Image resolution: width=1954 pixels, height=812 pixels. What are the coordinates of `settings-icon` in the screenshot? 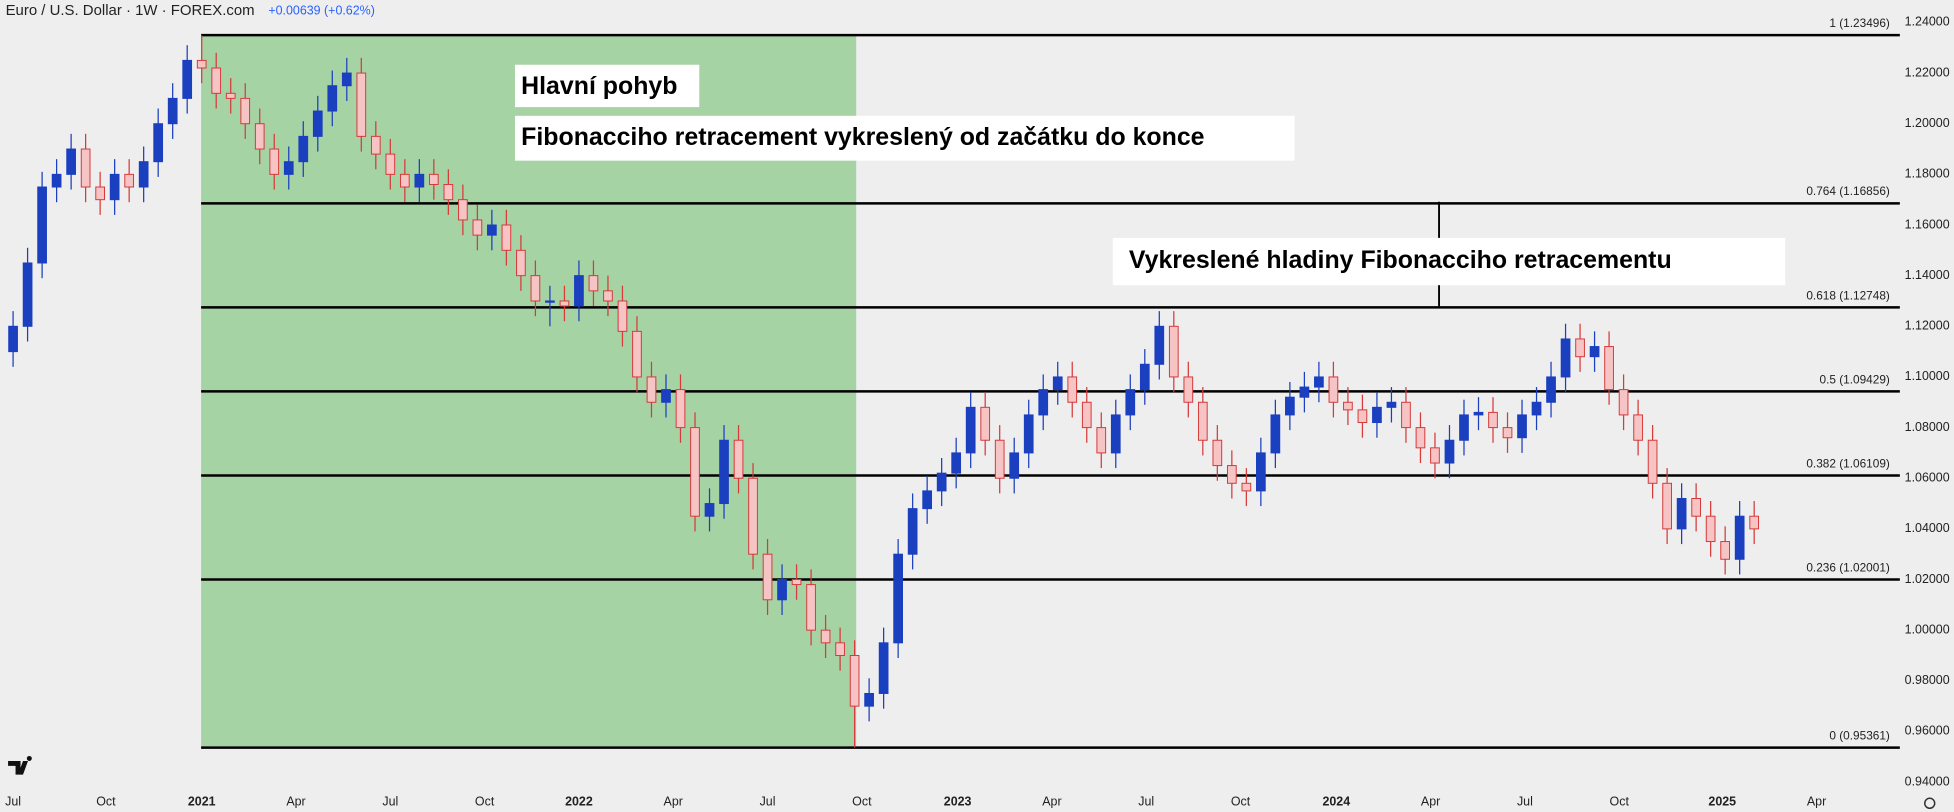 It's located at (1930, 803).